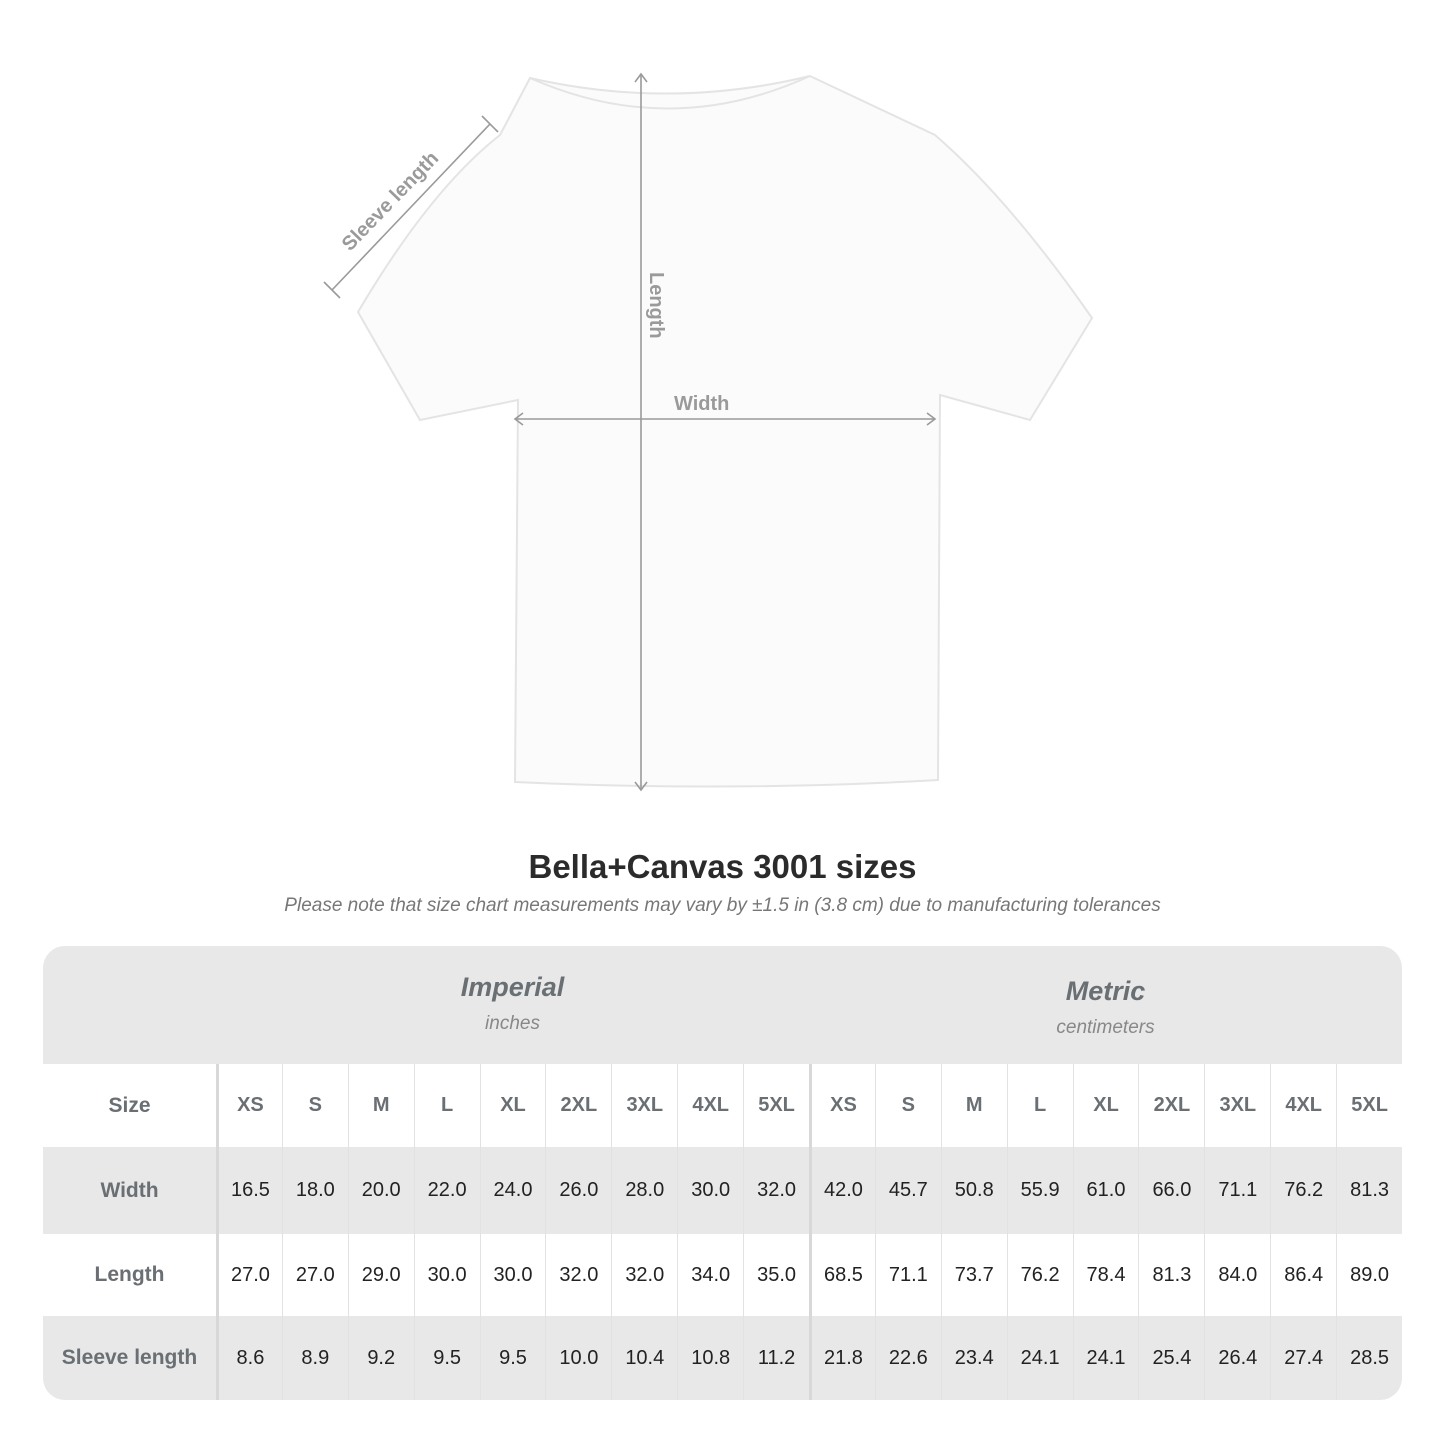 The image size is (1445, 1445). I want to click on value-cell: 73.7, so click(973, 1275).